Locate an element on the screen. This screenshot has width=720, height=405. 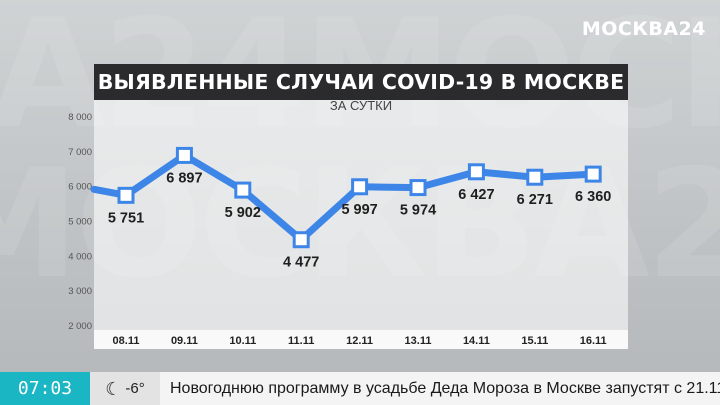
x-axis-strip is located at coordinates (361, 339).